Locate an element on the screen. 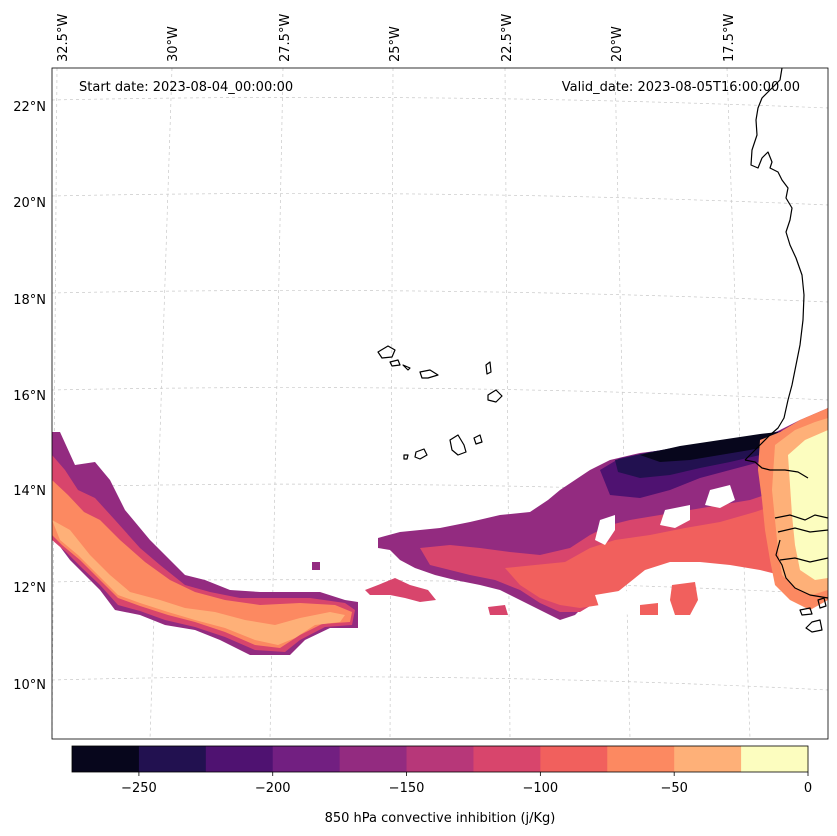 Image resolution: width=837 pixels, height=836 pixels. lat-label-14n: 14°N is located at coordinates (29, 491).